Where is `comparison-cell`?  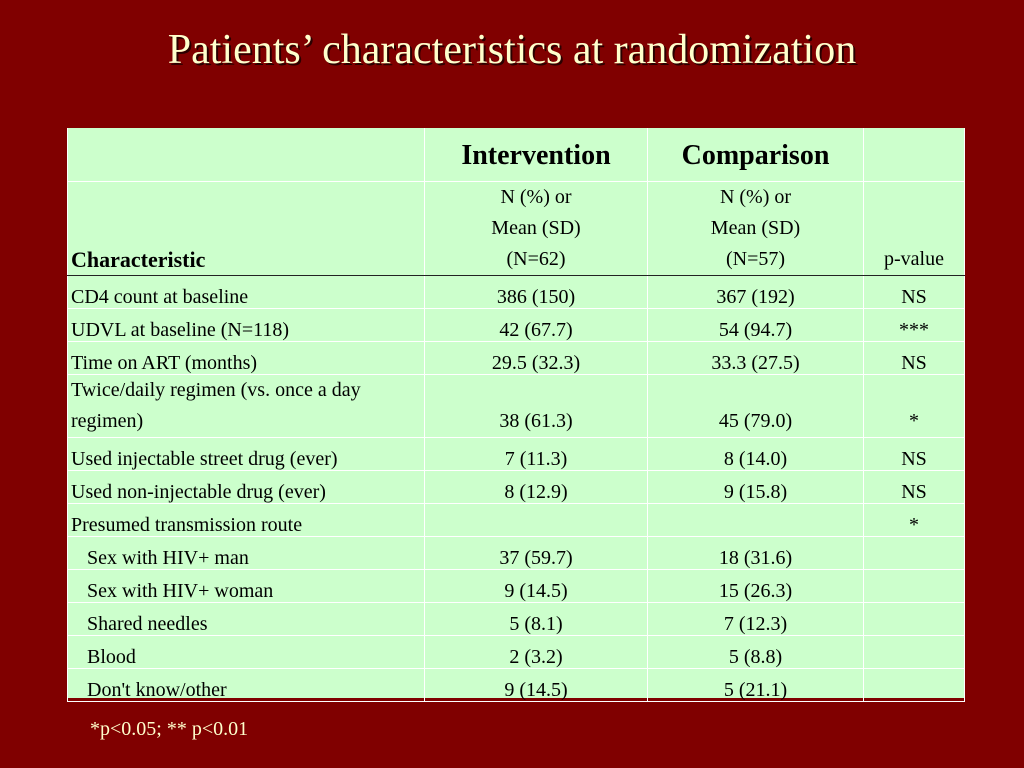 comparison-cell is located at coordinates (755, 520).